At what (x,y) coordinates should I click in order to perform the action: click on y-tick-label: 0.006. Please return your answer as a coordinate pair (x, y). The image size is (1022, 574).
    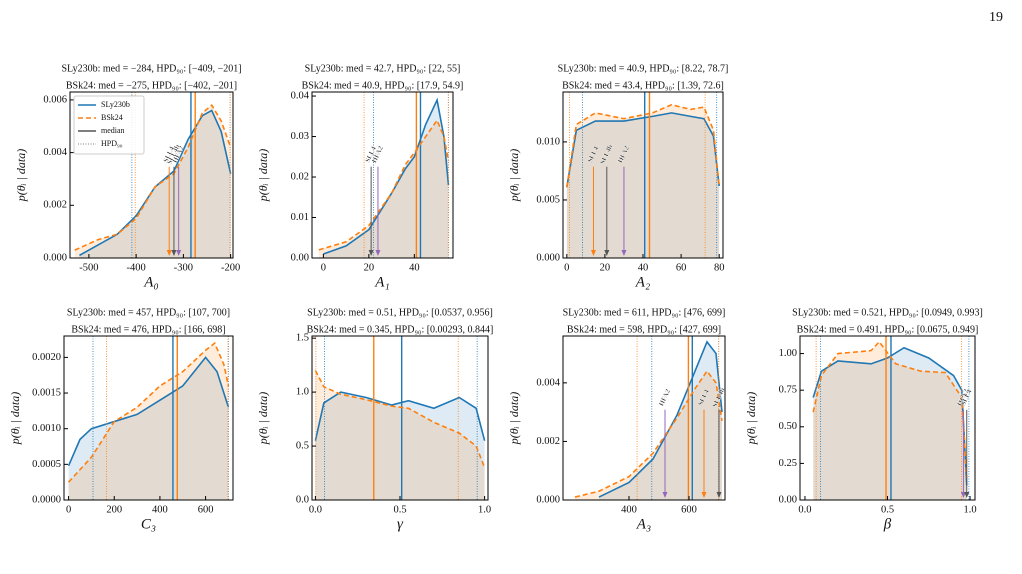
    Looking at the image, I should click on (55, 99).